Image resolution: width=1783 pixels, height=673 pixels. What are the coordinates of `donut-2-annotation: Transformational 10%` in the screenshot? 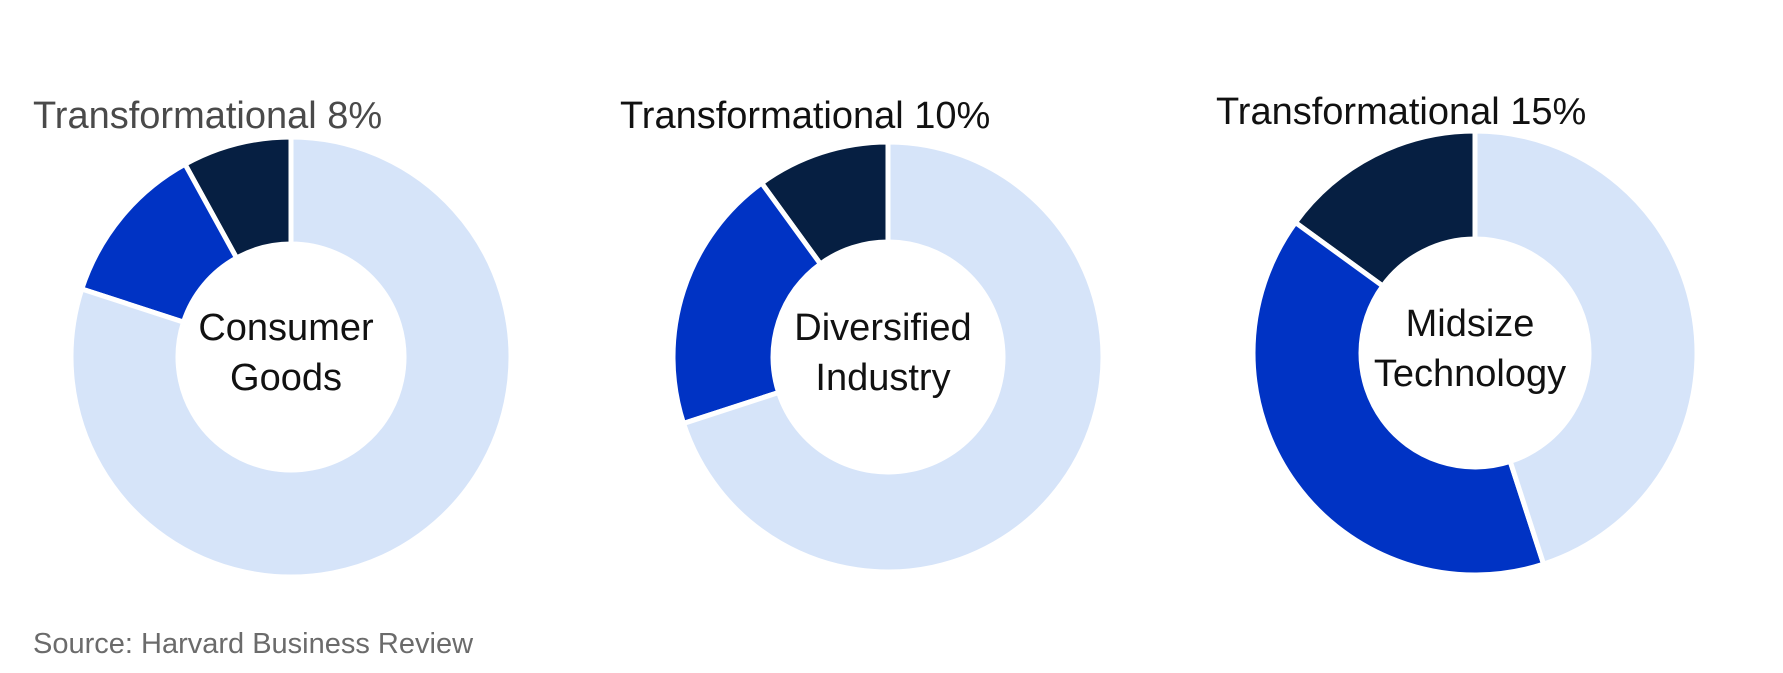 It's located at (805, 116).